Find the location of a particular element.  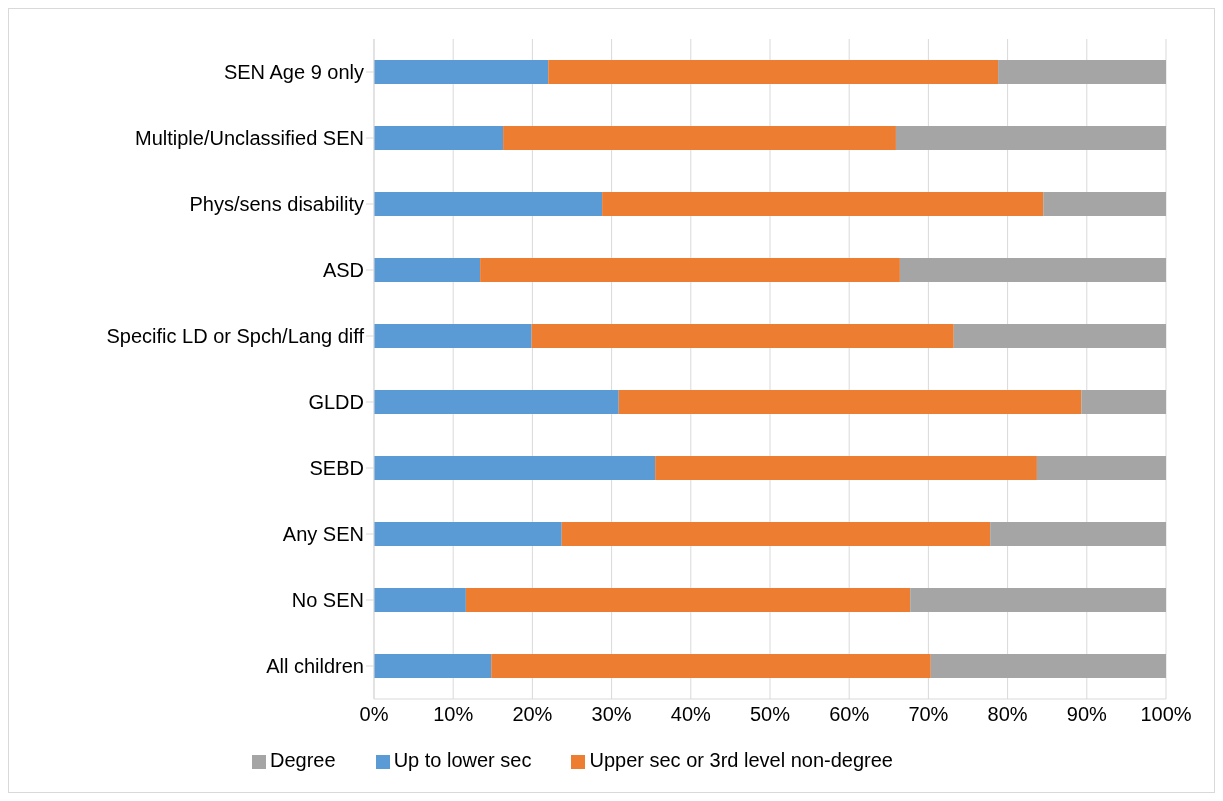

legend-label: Upper sec or 3rd level non-degree is located at coordinates (741, 760).